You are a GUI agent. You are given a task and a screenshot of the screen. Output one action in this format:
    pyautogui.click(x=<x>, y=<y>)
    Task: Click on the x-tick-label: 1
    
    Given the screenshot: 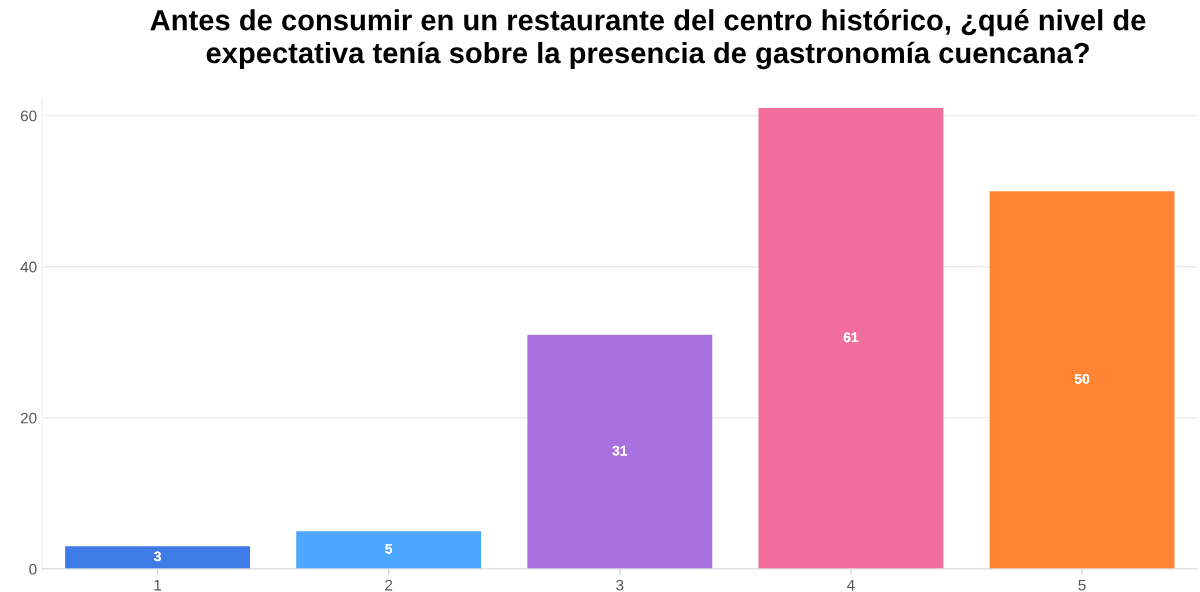 What is the action you would take?
    pyautogui.click(x=158, y=585)
    